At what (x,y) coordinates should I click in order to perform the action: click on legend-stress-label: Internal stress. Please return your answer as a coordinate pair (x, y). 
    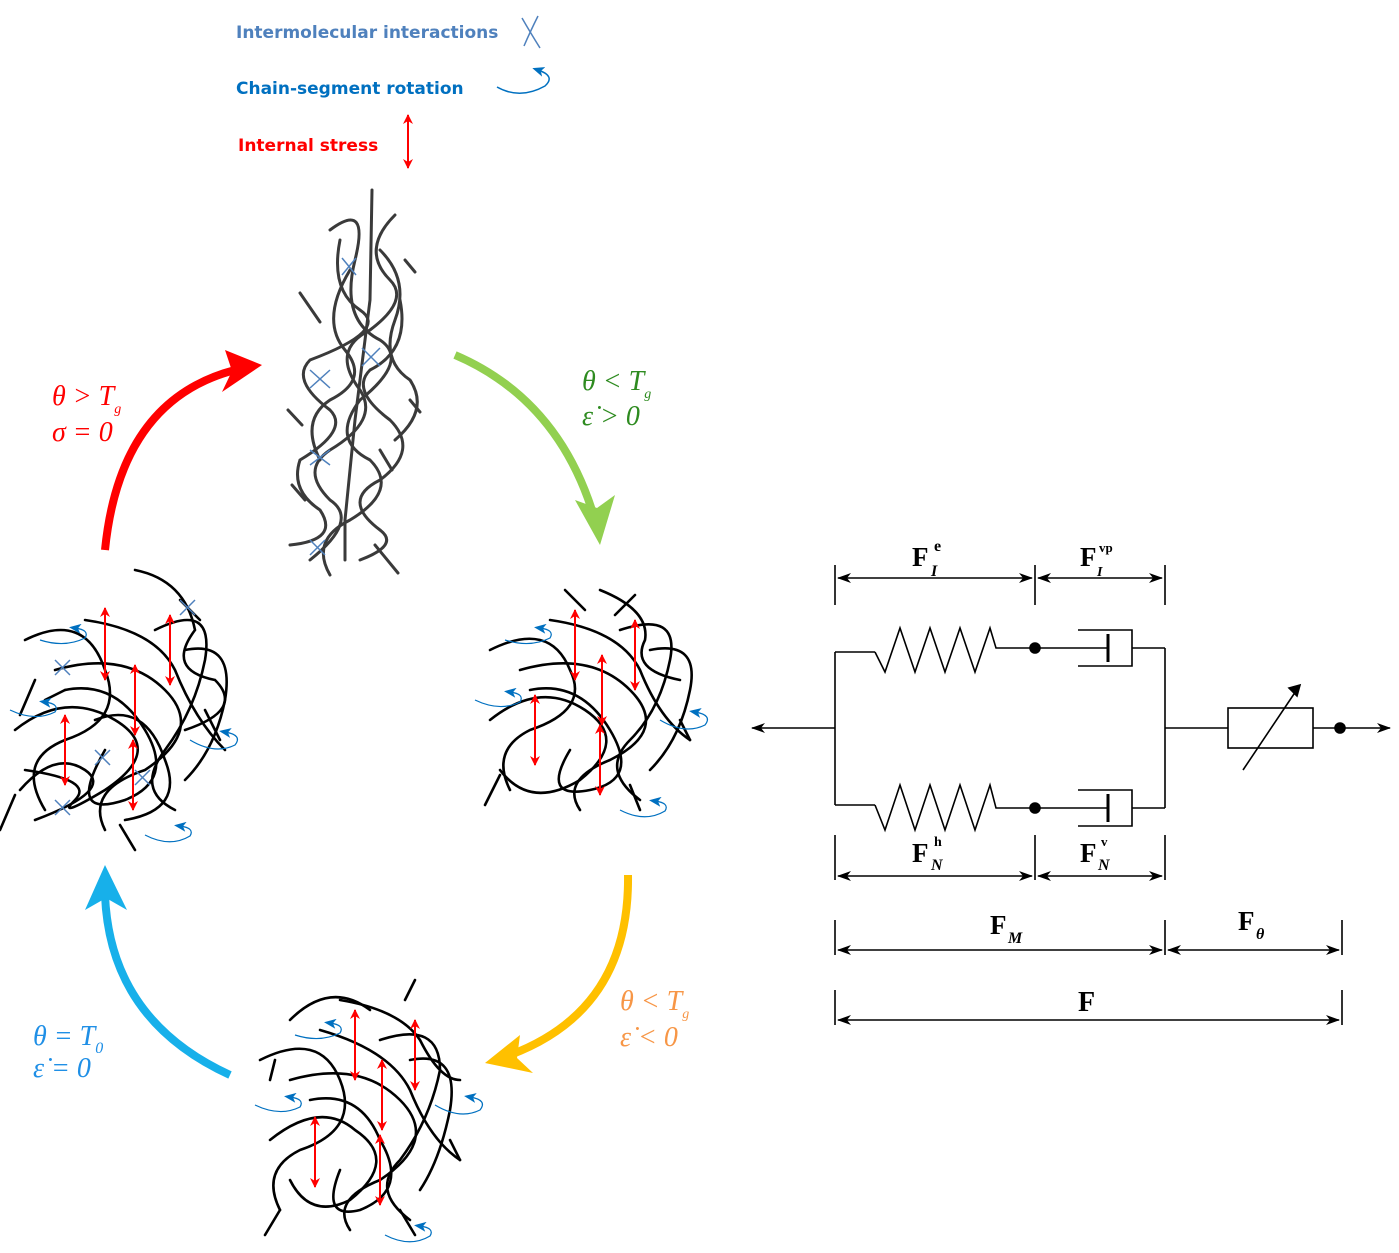
    Looking at the image, I should click on (308, 146).